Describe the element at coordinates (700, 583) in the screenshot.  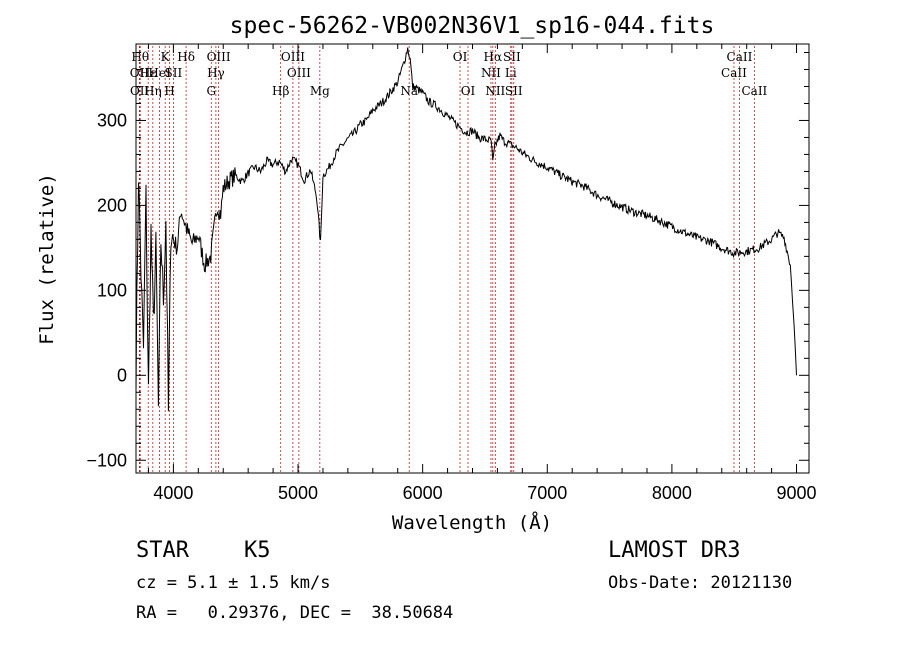
I see `obs-date: Obs-Date: 20121130` at that location.